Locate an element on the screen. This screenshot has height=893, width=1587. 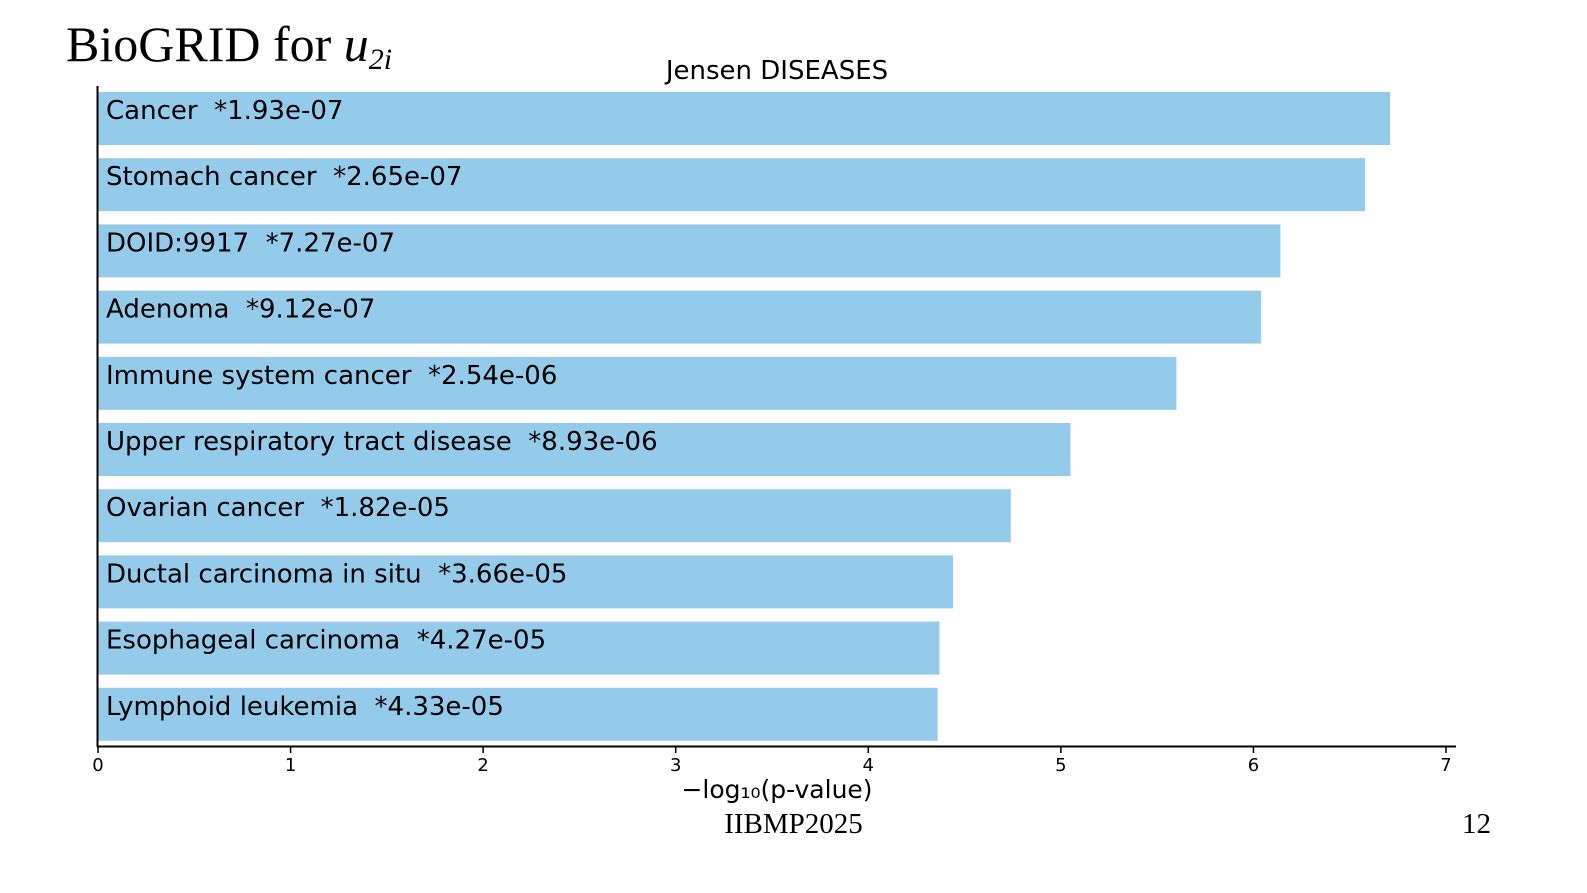
bar-label: Stomach cancer *2.65e-07 is located at coordinates (284, 177).